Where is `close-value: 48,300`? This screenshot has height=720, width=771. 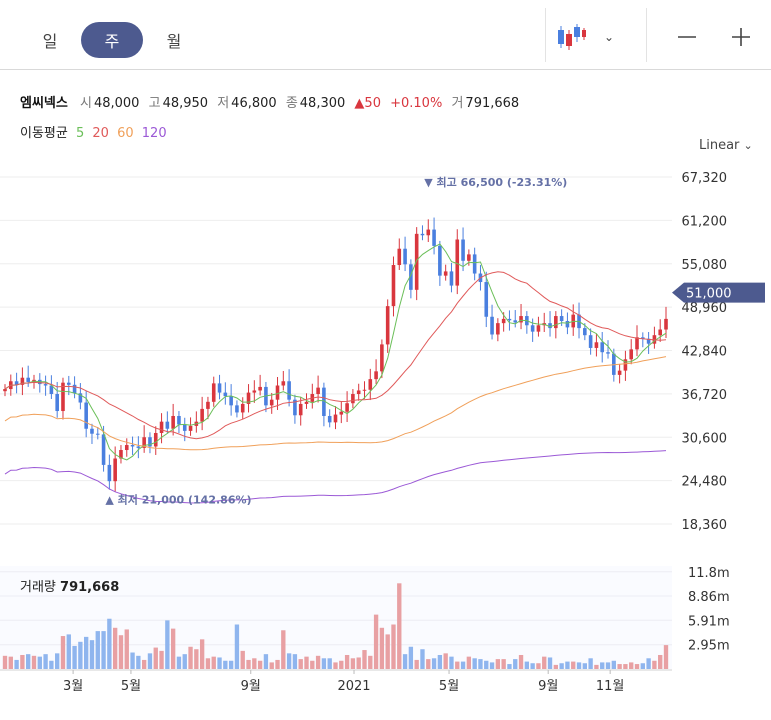 close-value: 48,300 is located at coordinates (322, 103).